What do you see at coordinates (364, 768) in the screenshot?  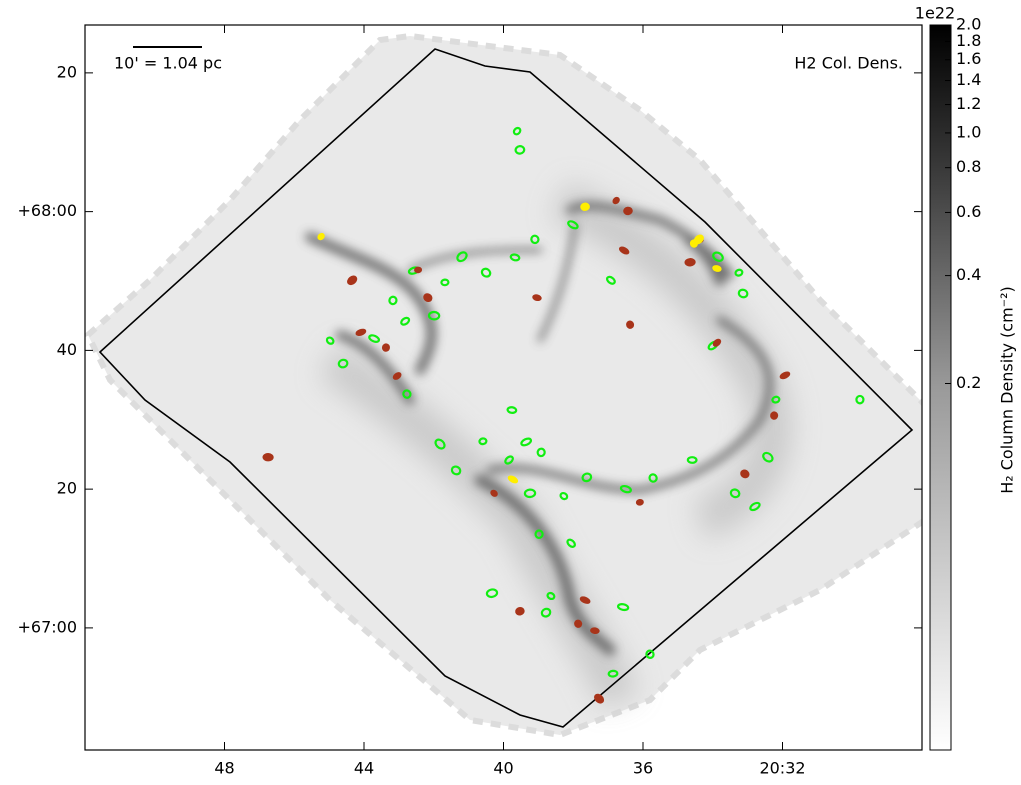 I see `x-tick-label: 44` at bounding box center [364, 768].